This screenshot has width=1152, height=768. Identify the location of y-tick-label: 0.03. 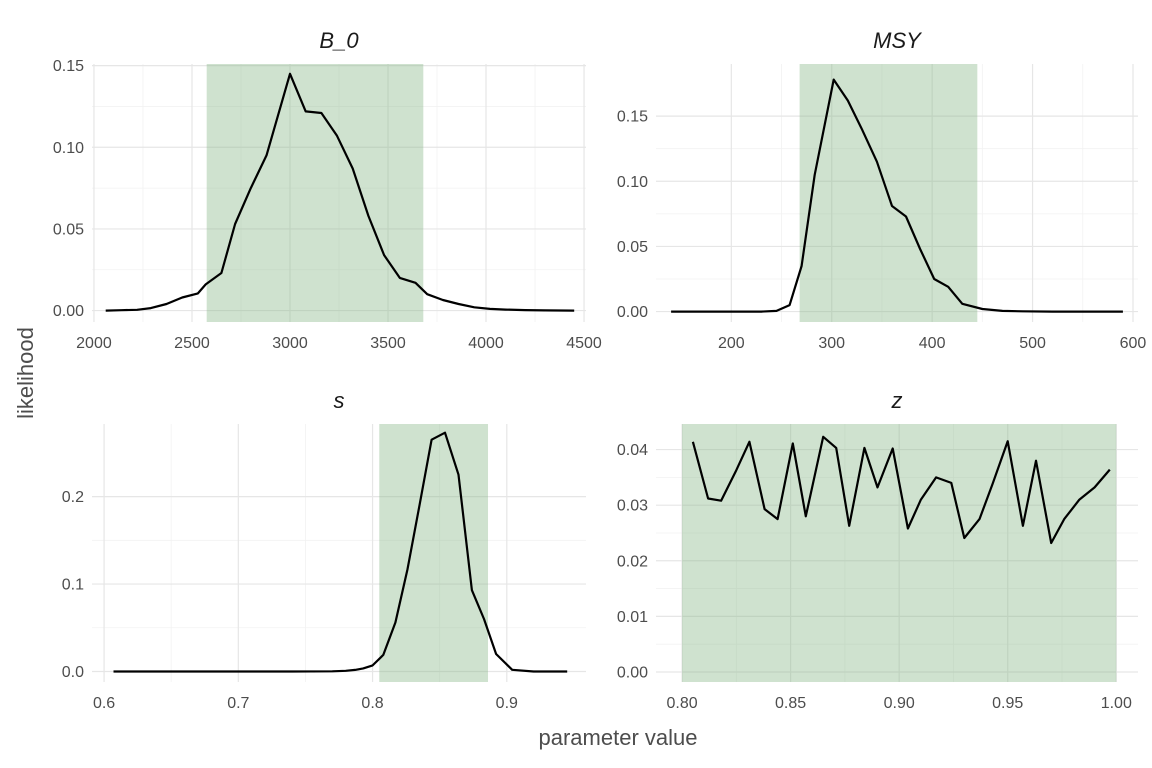
(632, 506).